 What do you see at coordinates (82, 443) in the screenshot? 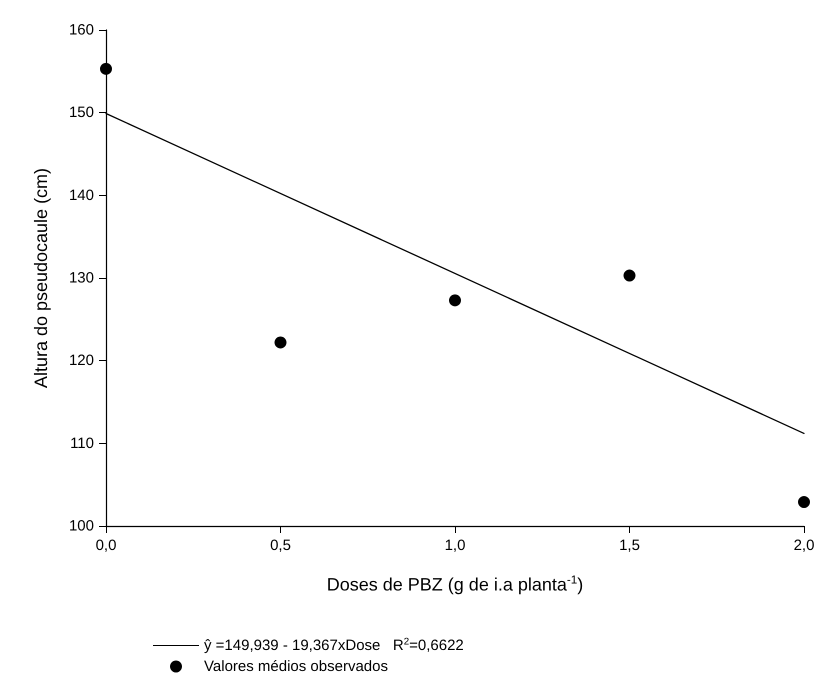
I see `y-tick-label: 110` at bounding box center [82, 443].